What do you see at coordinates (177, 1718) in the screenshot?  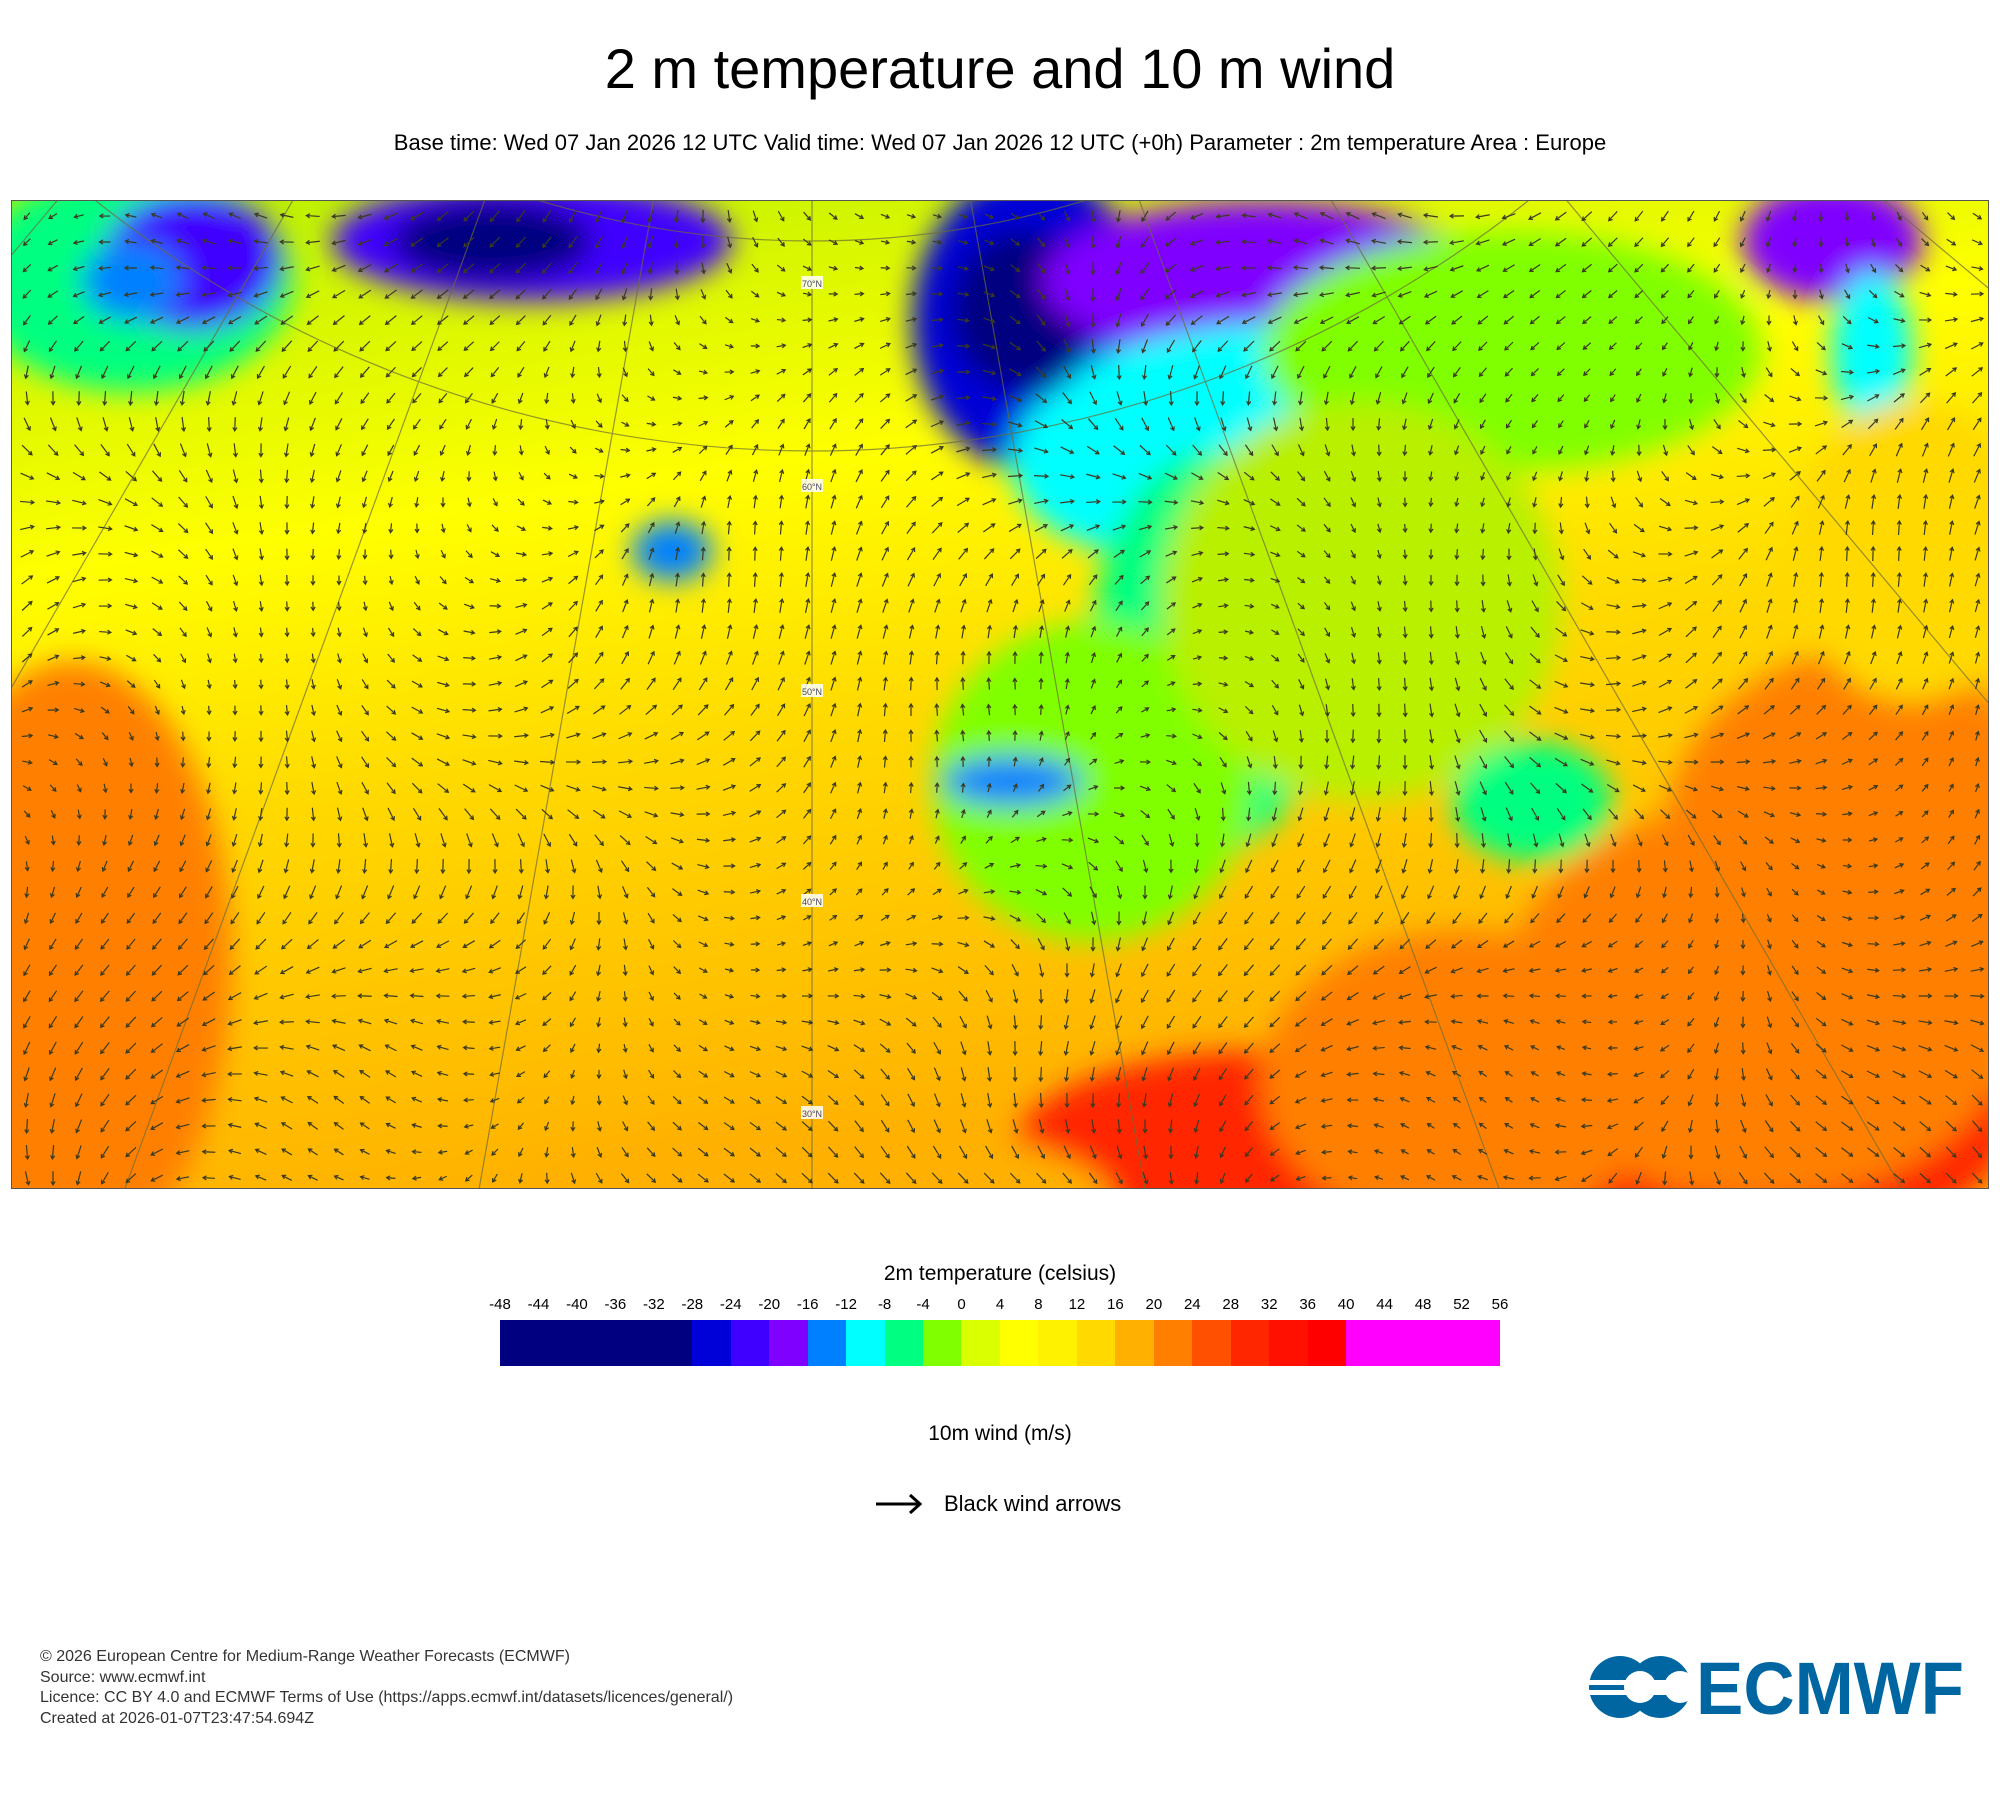 I see `created-line: Created at 2026-01-07T23:47:54.694Z` at bounding box center [177, 1718].